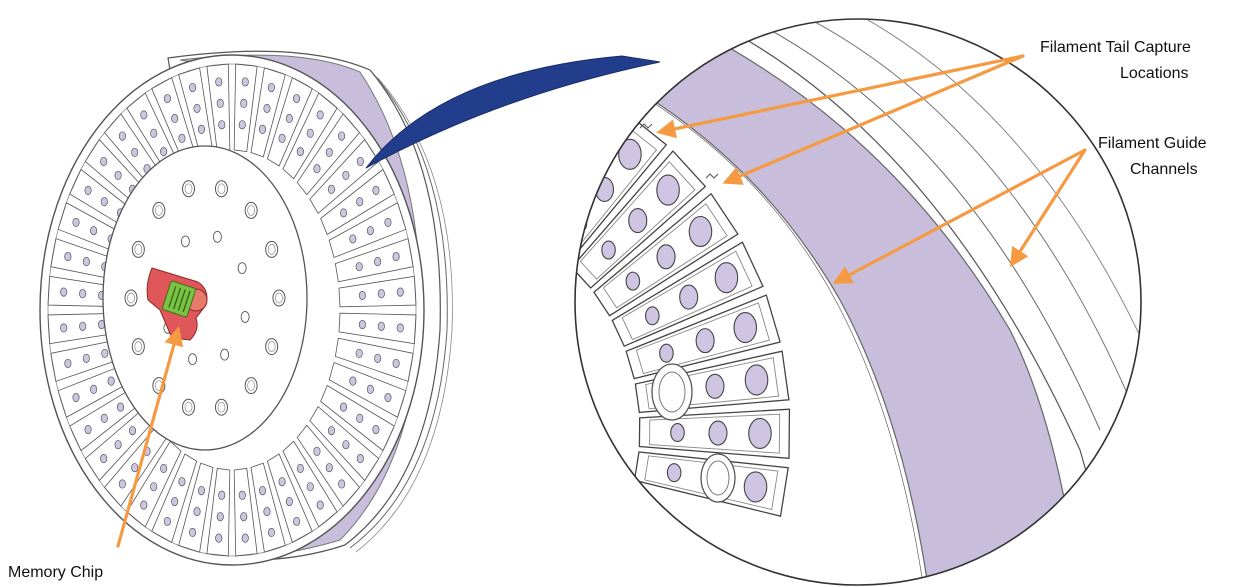  Describe the element at coordinates (55, 572) in the screenshot. I see `label-memory-chip: Memory Chip` at that location.